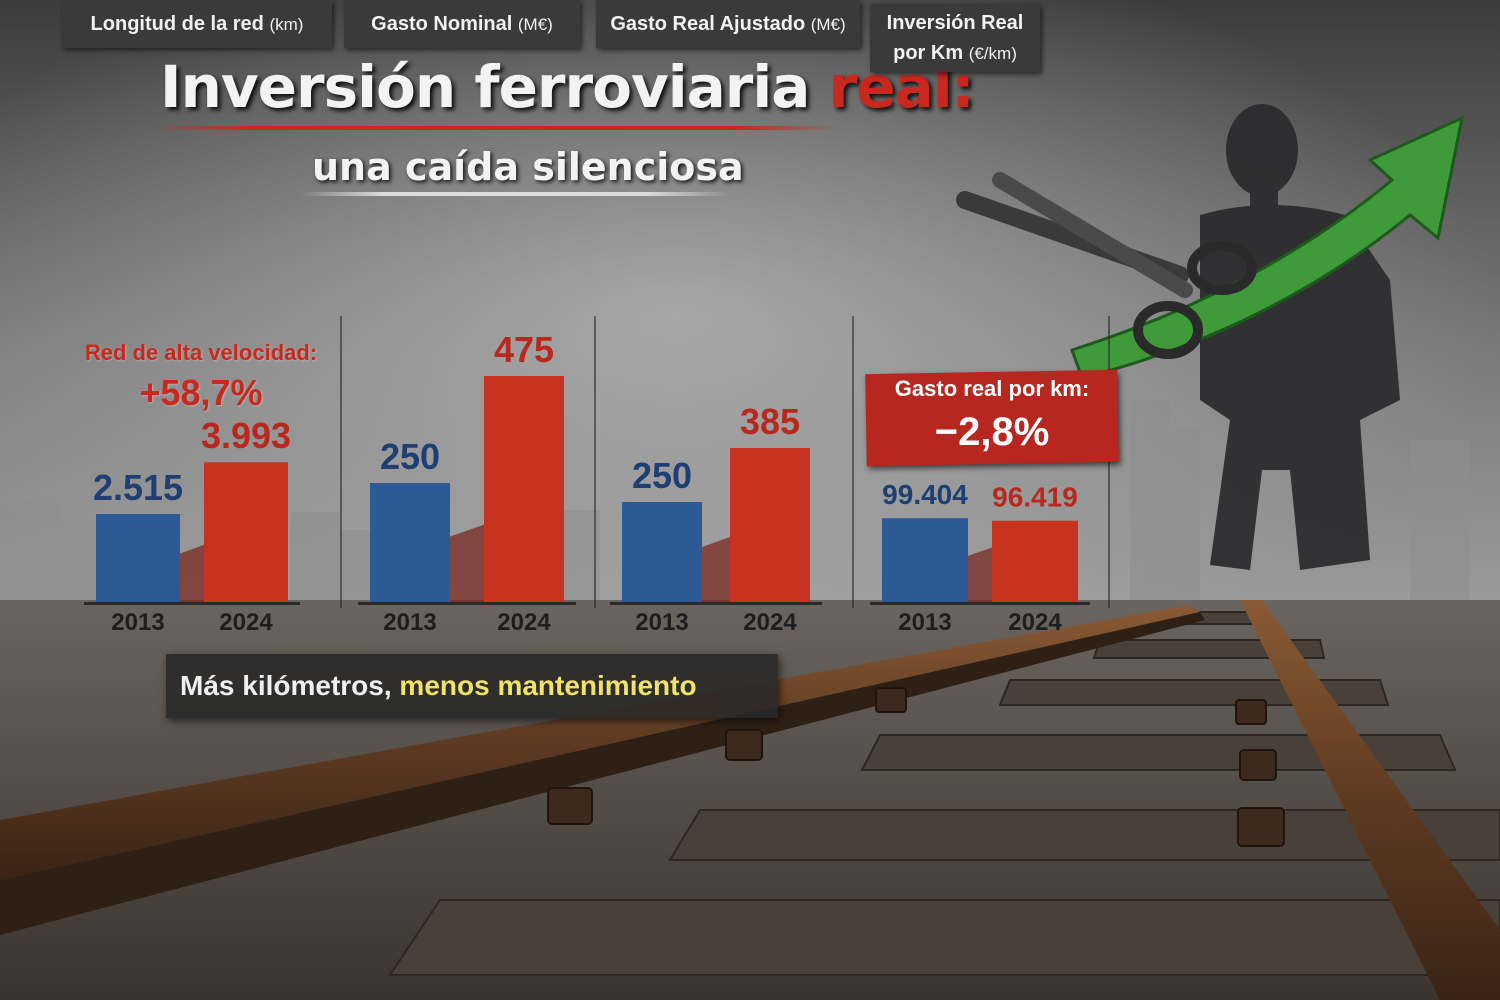 The width and height of the screenshot is (1500, 1000). I want to click on panel-header-nominal-spending: Gasto Nominal (M€), so click(462, 24).